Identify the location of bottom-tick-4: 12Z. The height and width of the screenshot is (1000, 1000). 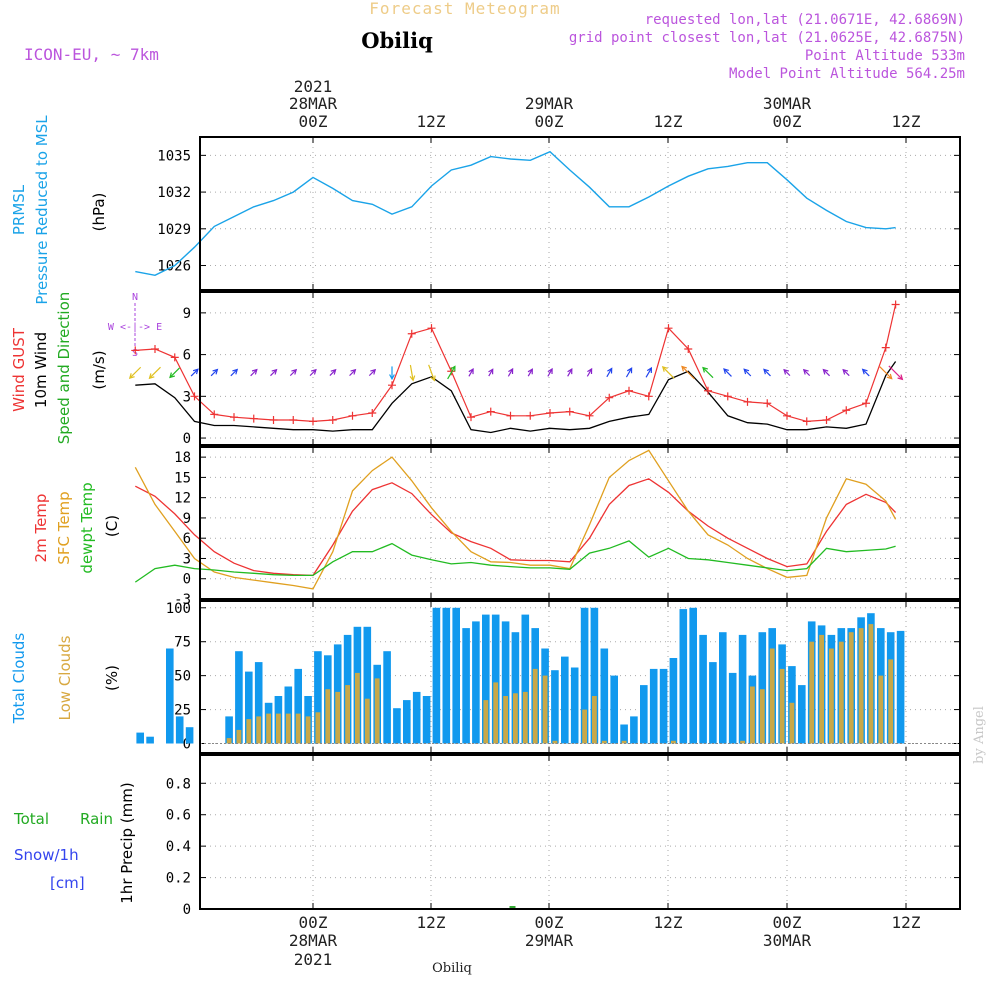
(668, 922).